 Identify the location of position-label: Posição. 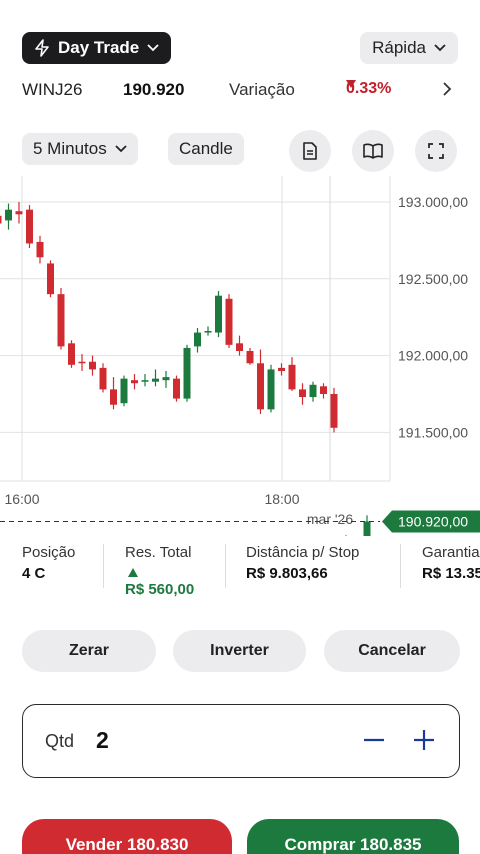
(49, 552).